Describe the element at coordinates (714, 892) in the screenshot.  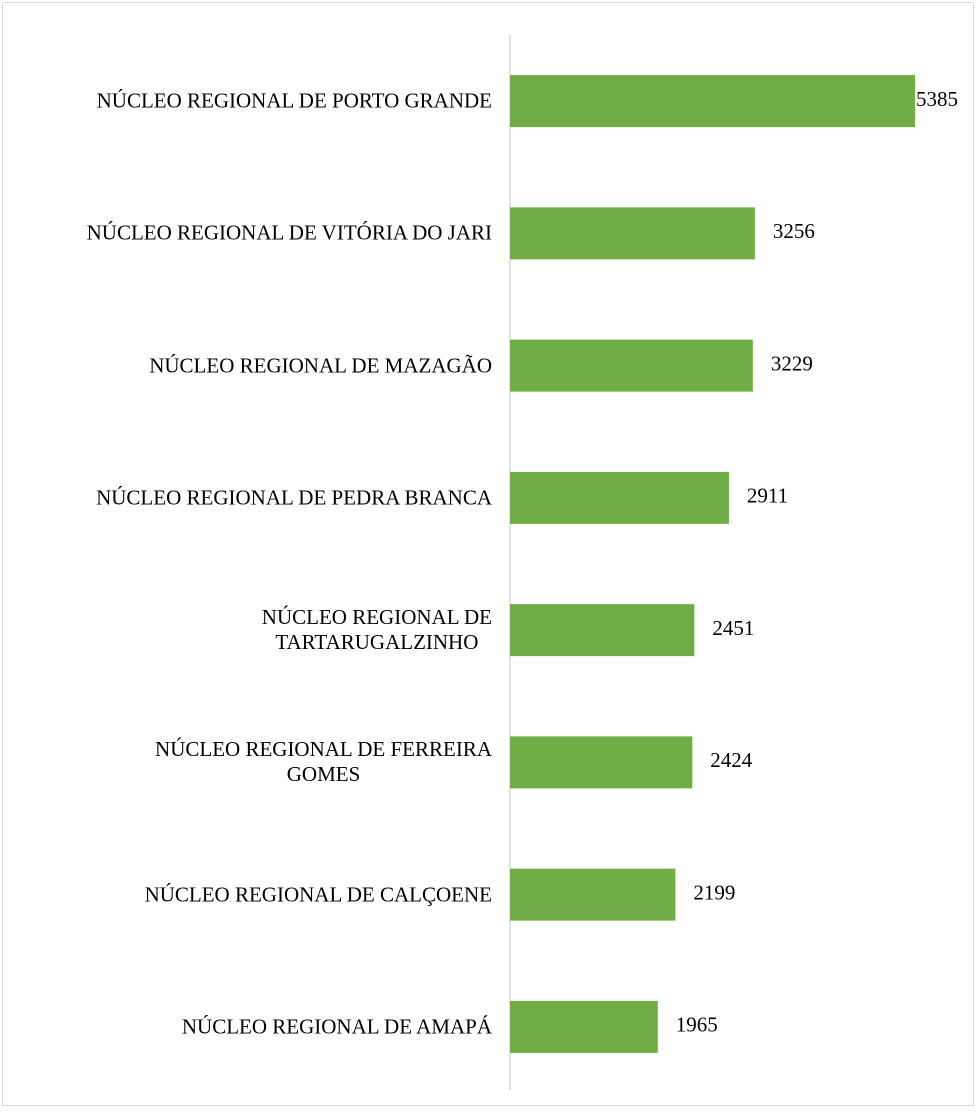
I see `value-label: 2199` at that location.